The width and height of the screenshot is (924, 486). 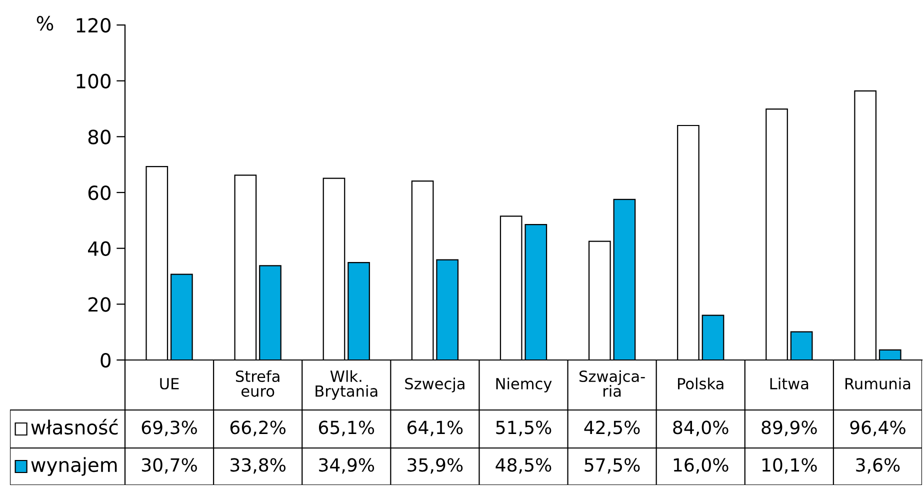 What do you see at coordinates (93, 81) in the screenshot?
I see `y-tick-label: 100` at bounding box center [93, 81].